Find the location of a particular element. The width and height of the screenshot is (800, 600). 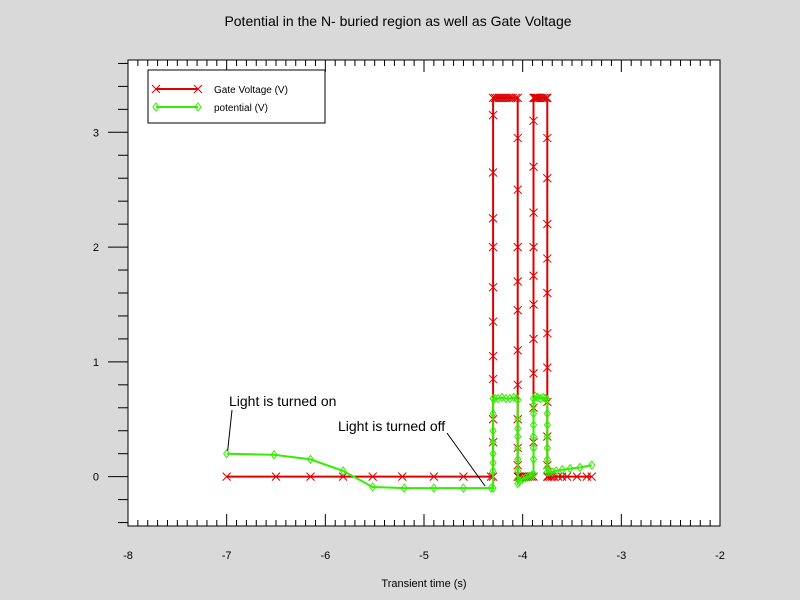

y-tick-label: 3 is located at coordinates (96, 133).